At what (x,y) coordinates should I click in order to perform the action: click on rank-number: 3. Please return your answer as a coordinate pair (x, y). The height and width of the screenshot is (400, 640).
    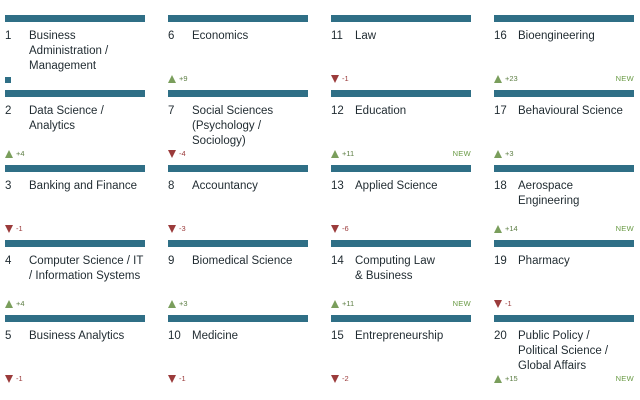
    Looking at the image, I should click on (8, 186).